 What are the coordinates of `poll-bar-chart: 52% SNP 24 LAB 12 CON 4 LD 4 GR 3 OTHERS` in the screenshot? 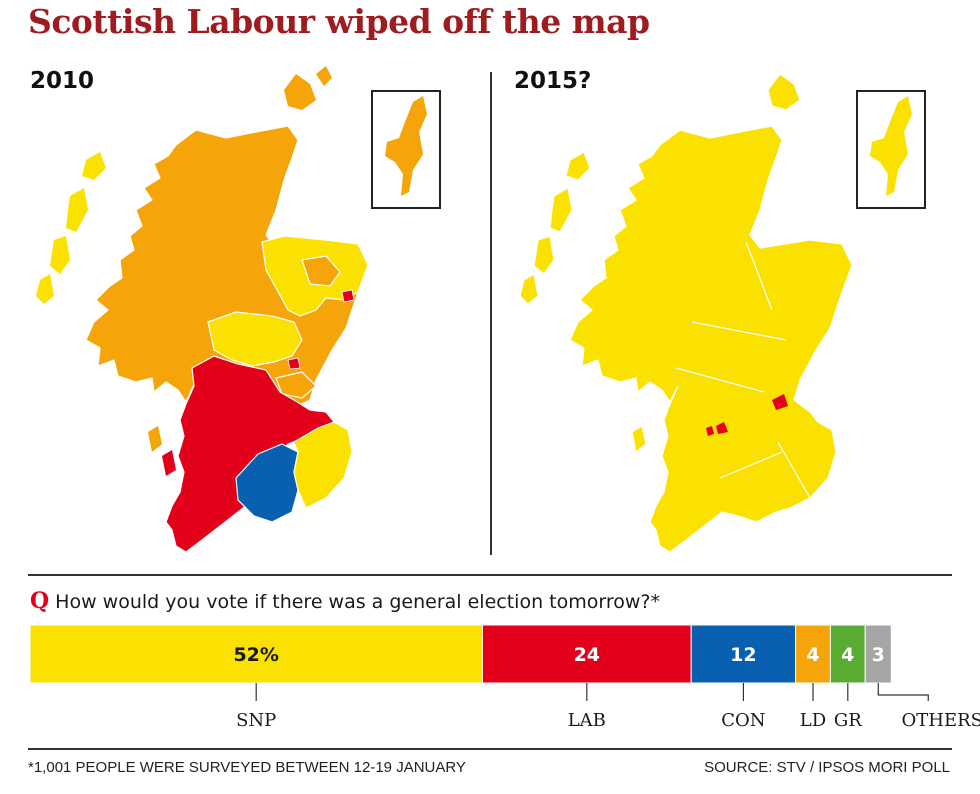 It's located at (504, 677).